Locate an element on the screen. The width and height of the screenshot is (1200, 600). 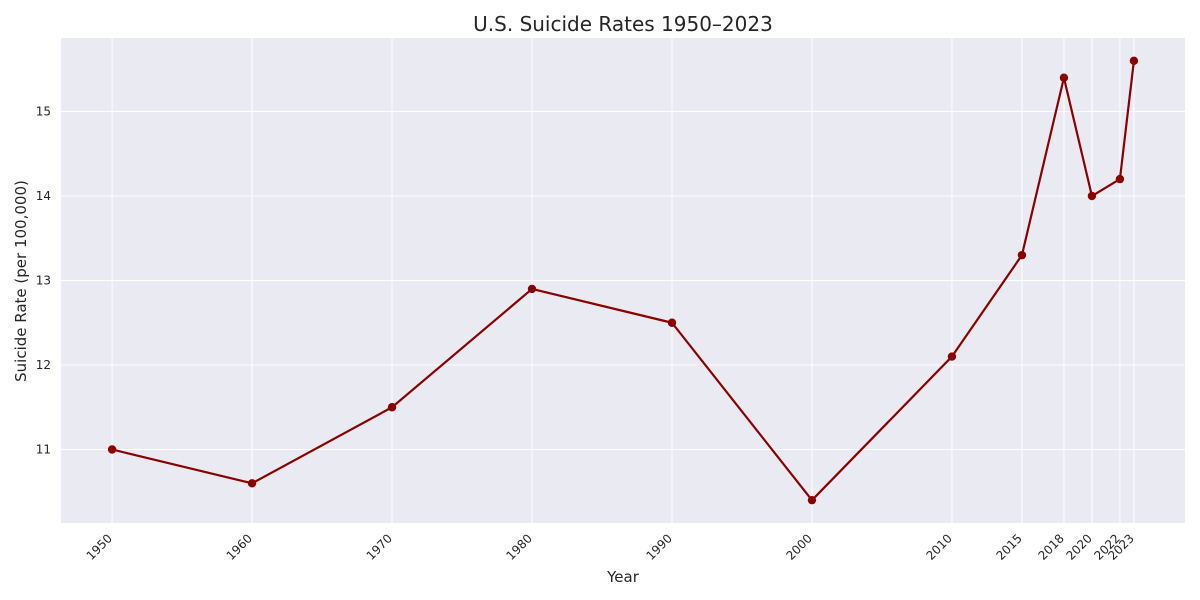
y-tick-label: 12 is located at coordinates (43, 365).